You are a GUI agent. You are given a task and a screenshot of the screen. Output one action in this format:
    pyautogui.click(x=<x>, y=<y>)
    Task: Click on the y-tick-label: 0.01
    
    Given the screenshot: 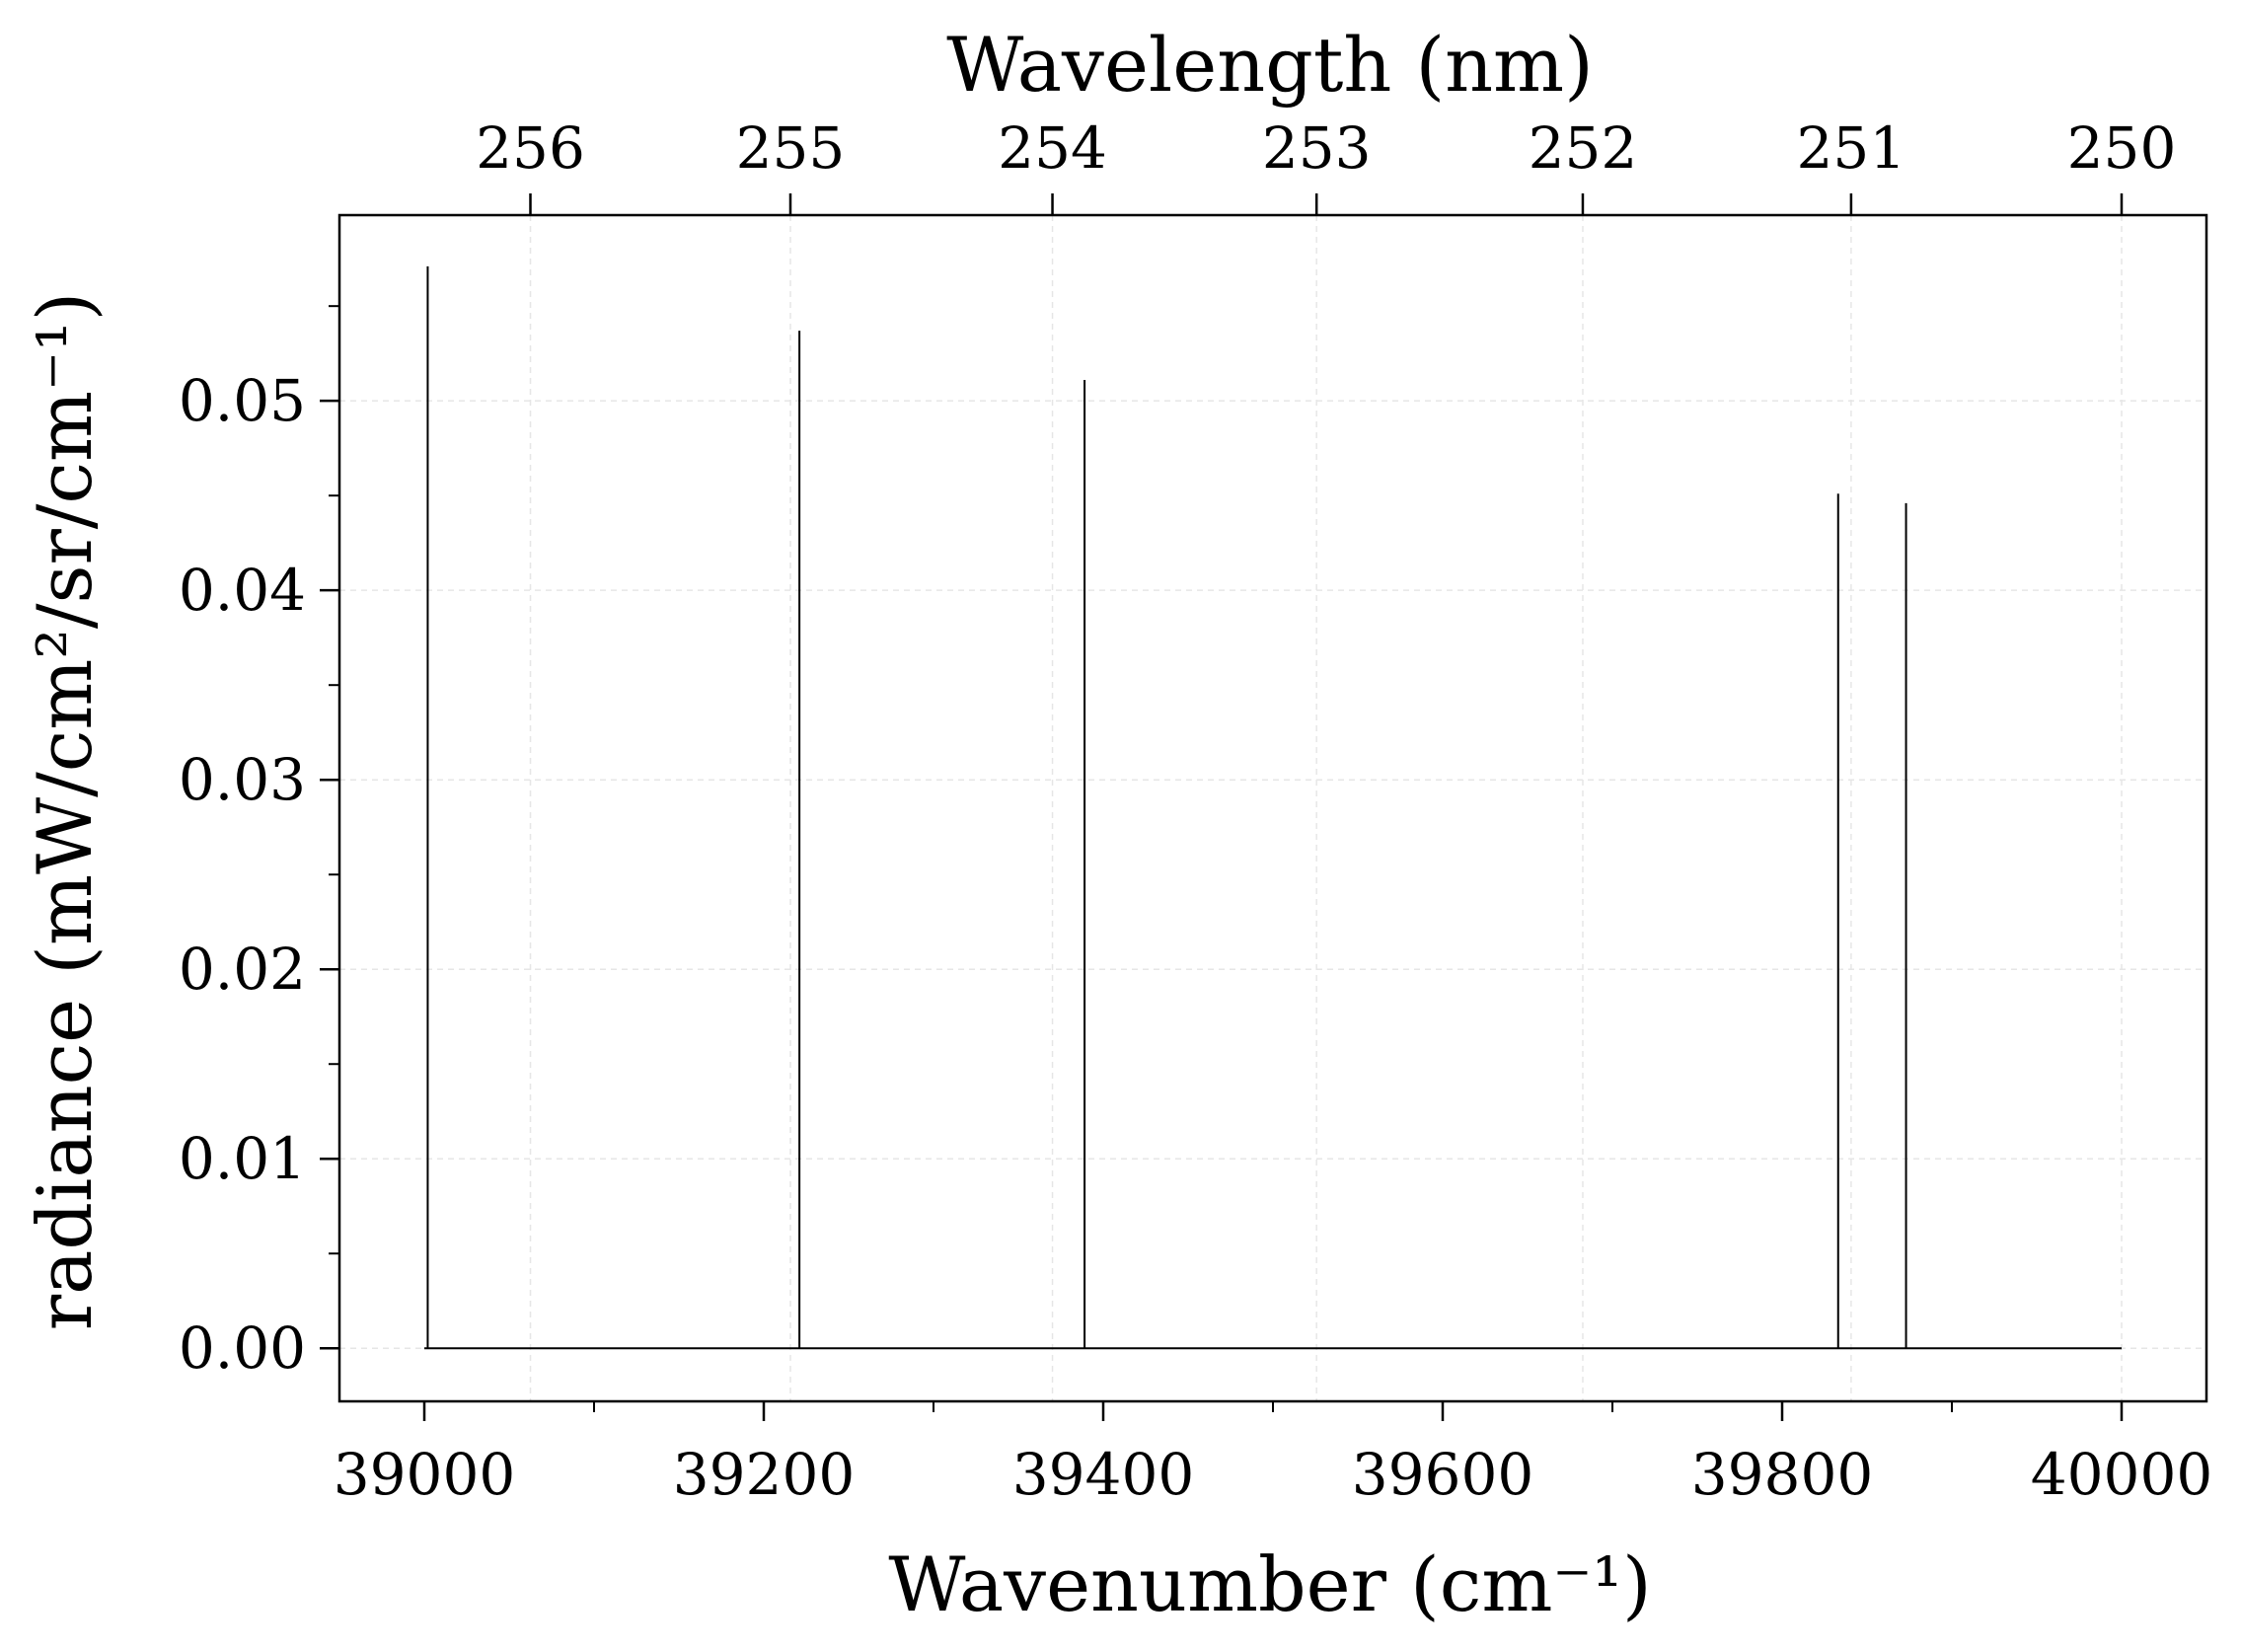 What is the action you would take?
    pyautogui.click(x=242, y=1158)
    